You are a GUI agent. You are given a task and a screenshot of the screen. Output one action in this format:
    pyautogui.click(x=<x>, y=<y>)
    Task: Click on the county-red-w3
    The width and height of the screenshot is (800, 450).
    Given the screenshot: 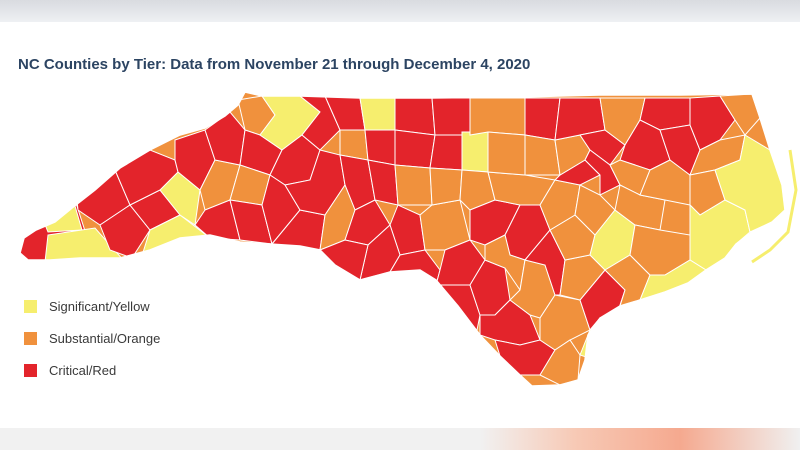 What is the action you would take?
    pyautogui.click(x=125, y=231)
    